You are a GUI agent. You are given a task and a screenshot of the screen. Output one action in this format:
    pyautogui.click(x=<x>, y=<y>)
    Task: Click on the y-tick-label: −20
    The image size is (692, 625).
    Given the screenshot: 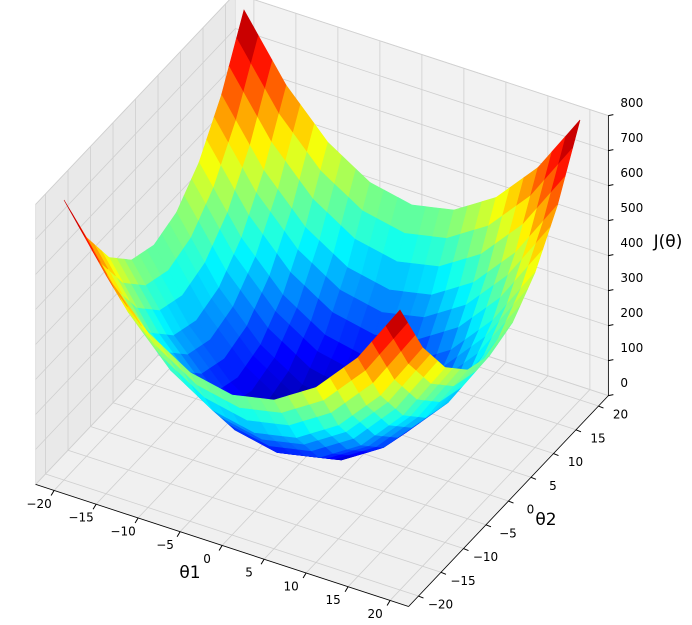 What is the action you would take?
    pyautogui.click(x=440, y=605)
    